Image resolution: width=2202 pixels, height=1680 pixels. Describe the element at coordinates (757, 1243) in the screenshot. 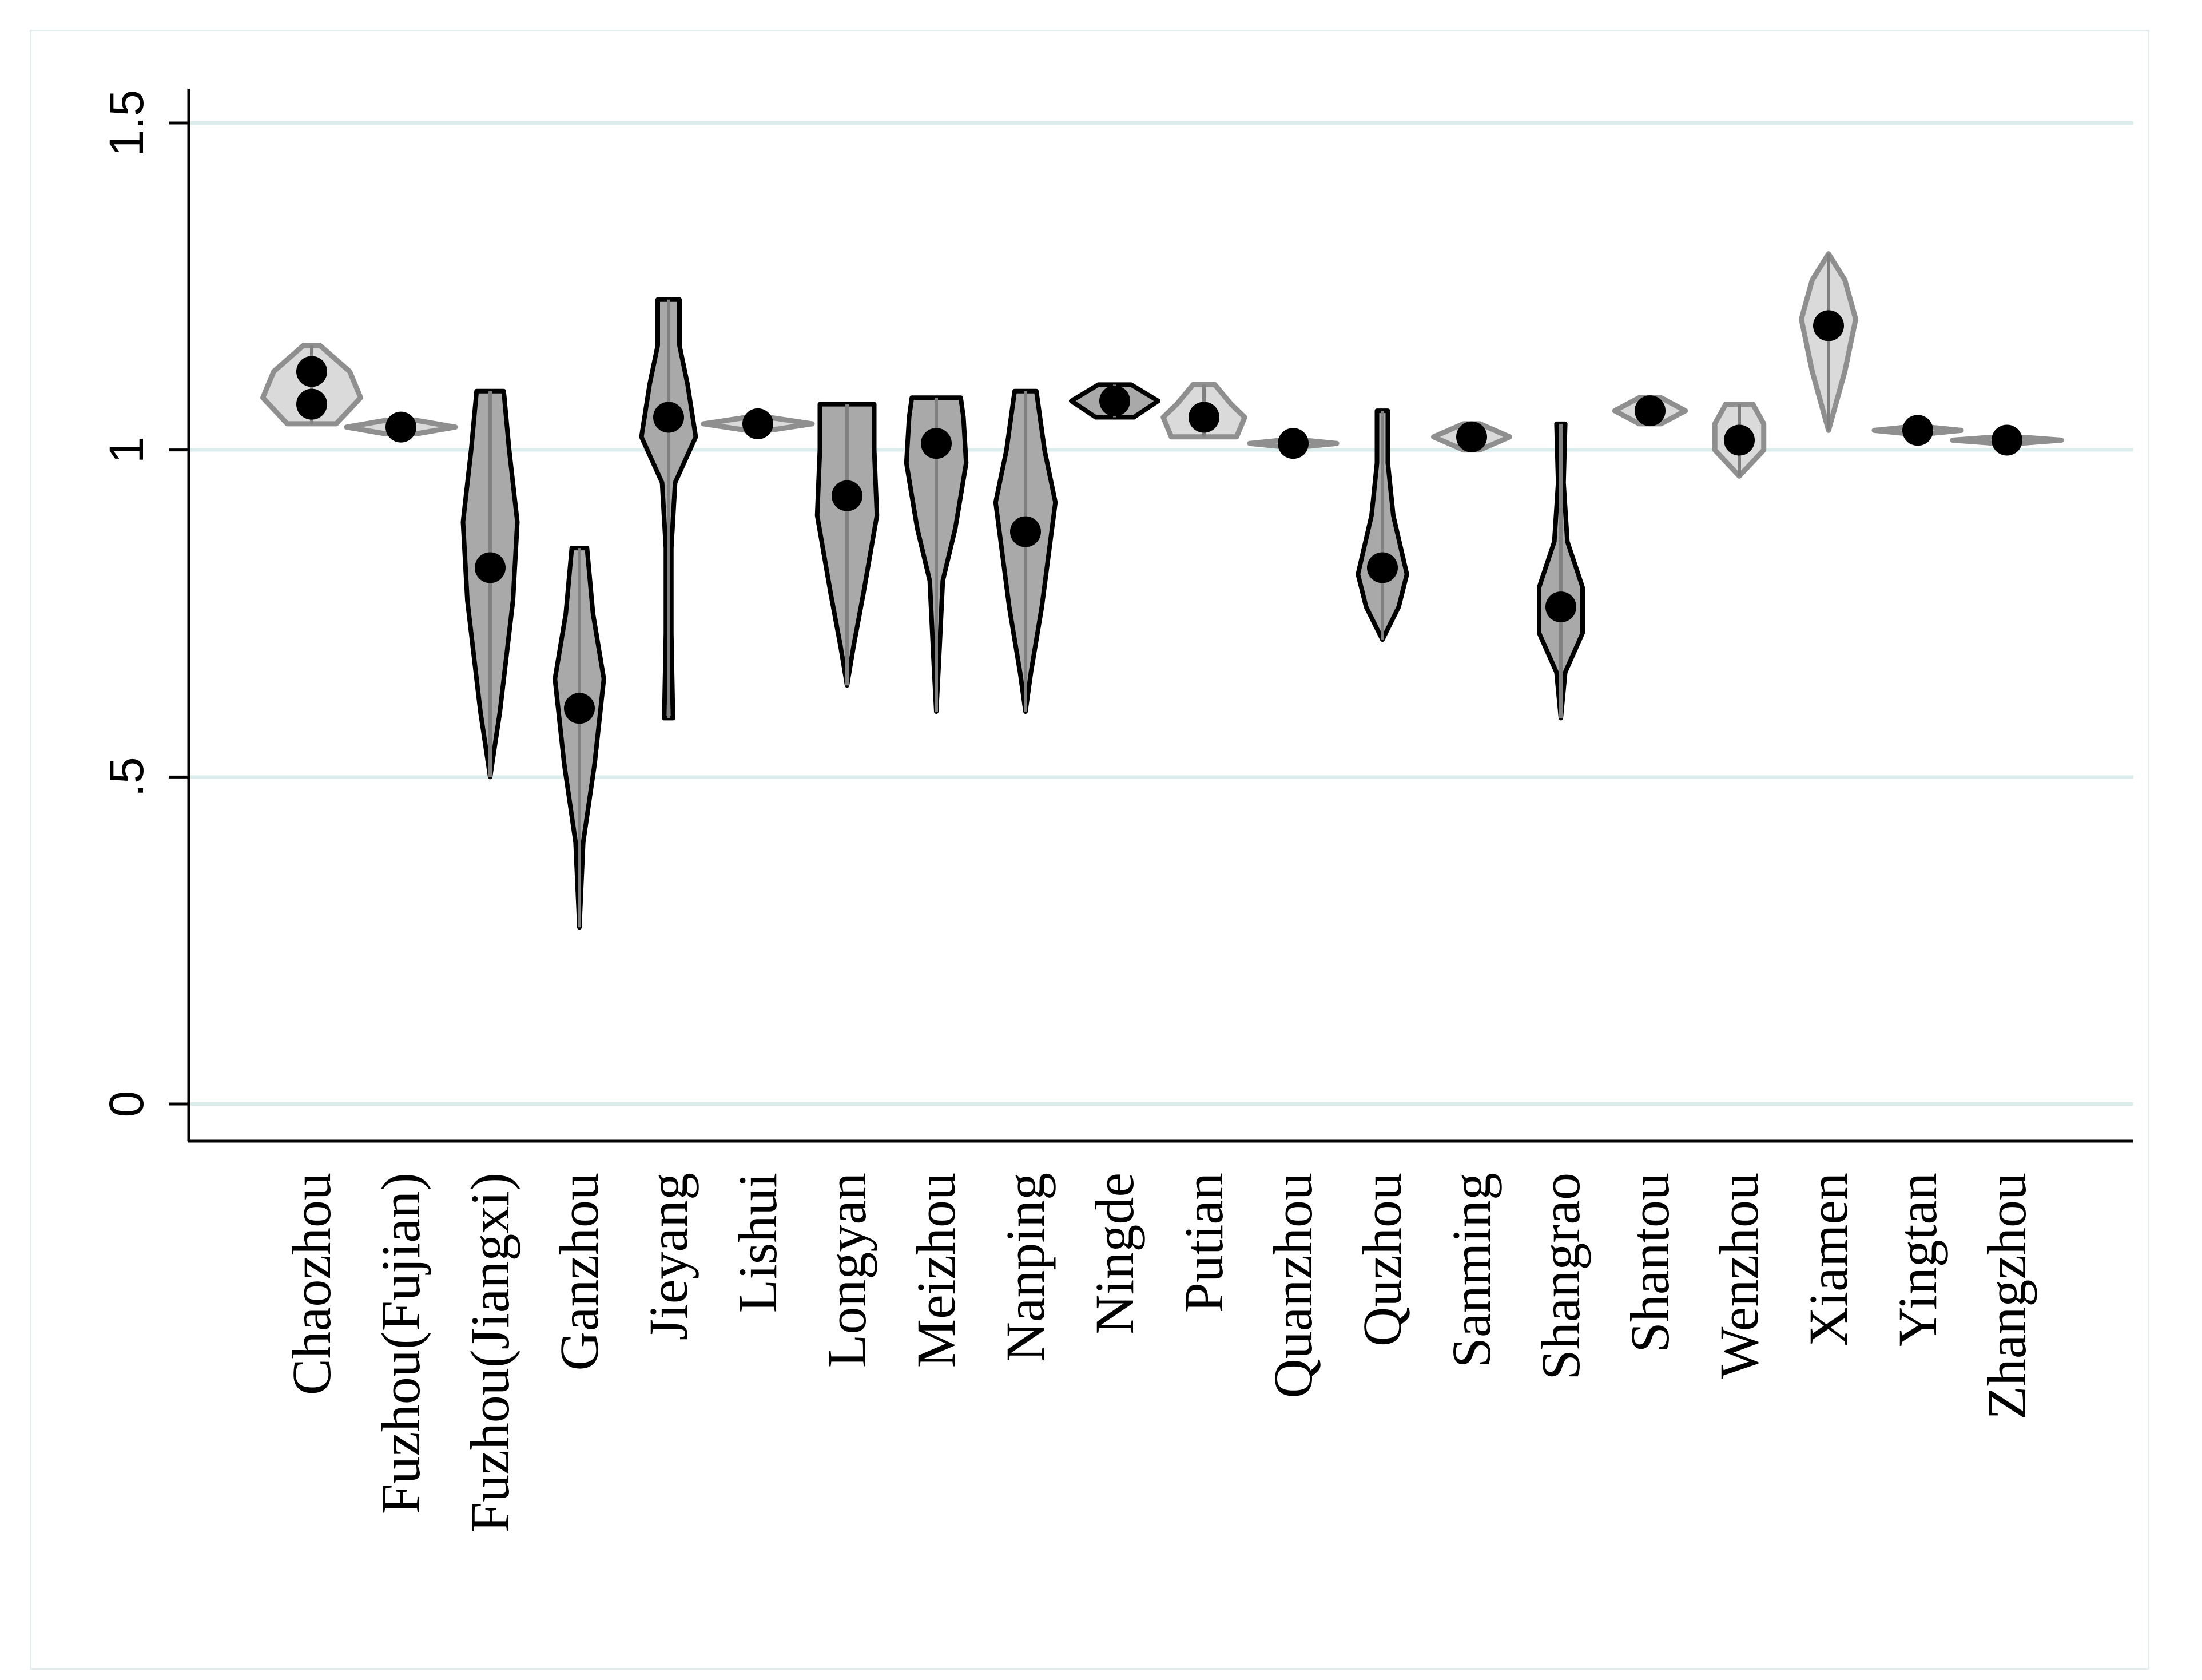

I see `x-tick-label: Lishui` at that location.